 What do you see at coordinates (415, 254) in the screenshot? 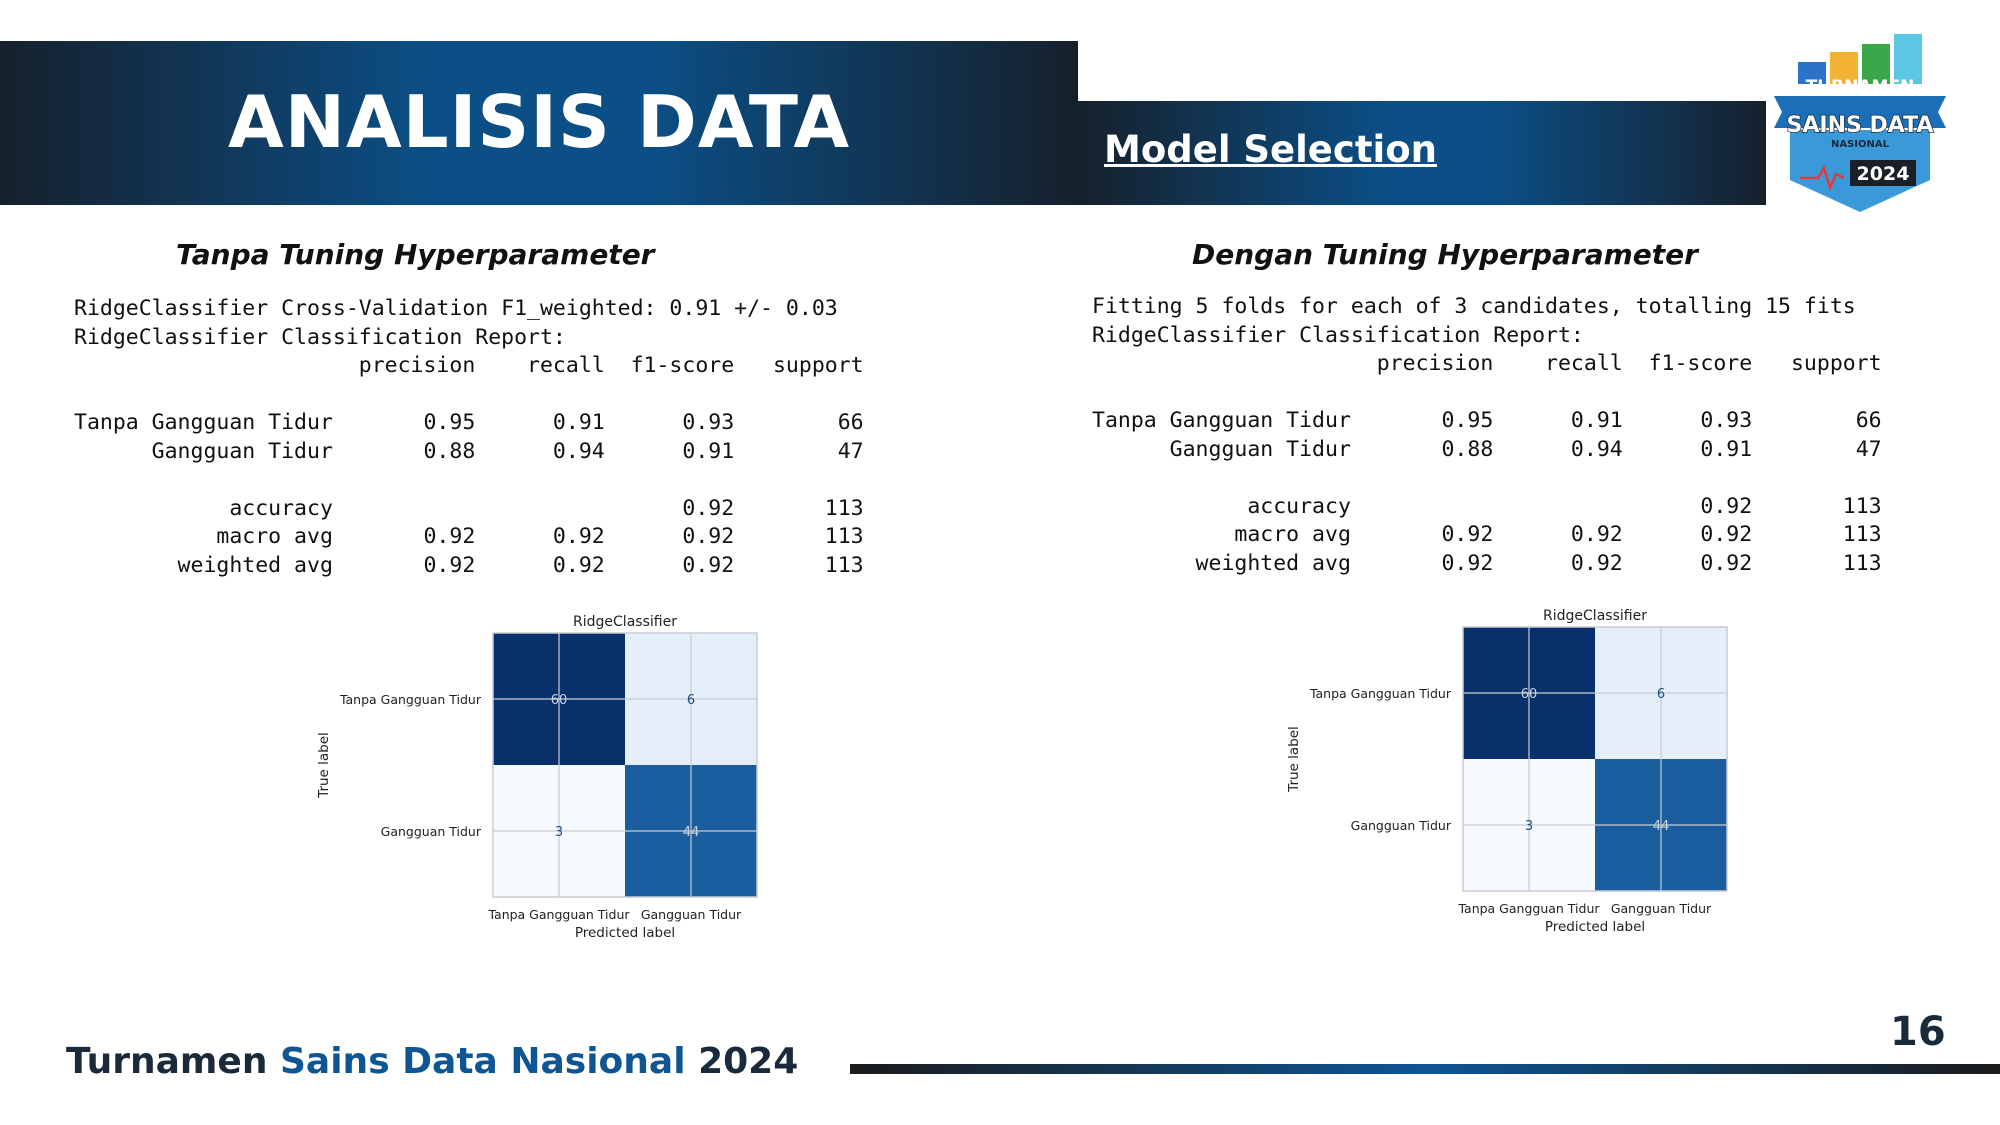
I see `left-section-title: Tanpa Tuning Hyperparameter` at bounding box center [415, 254].